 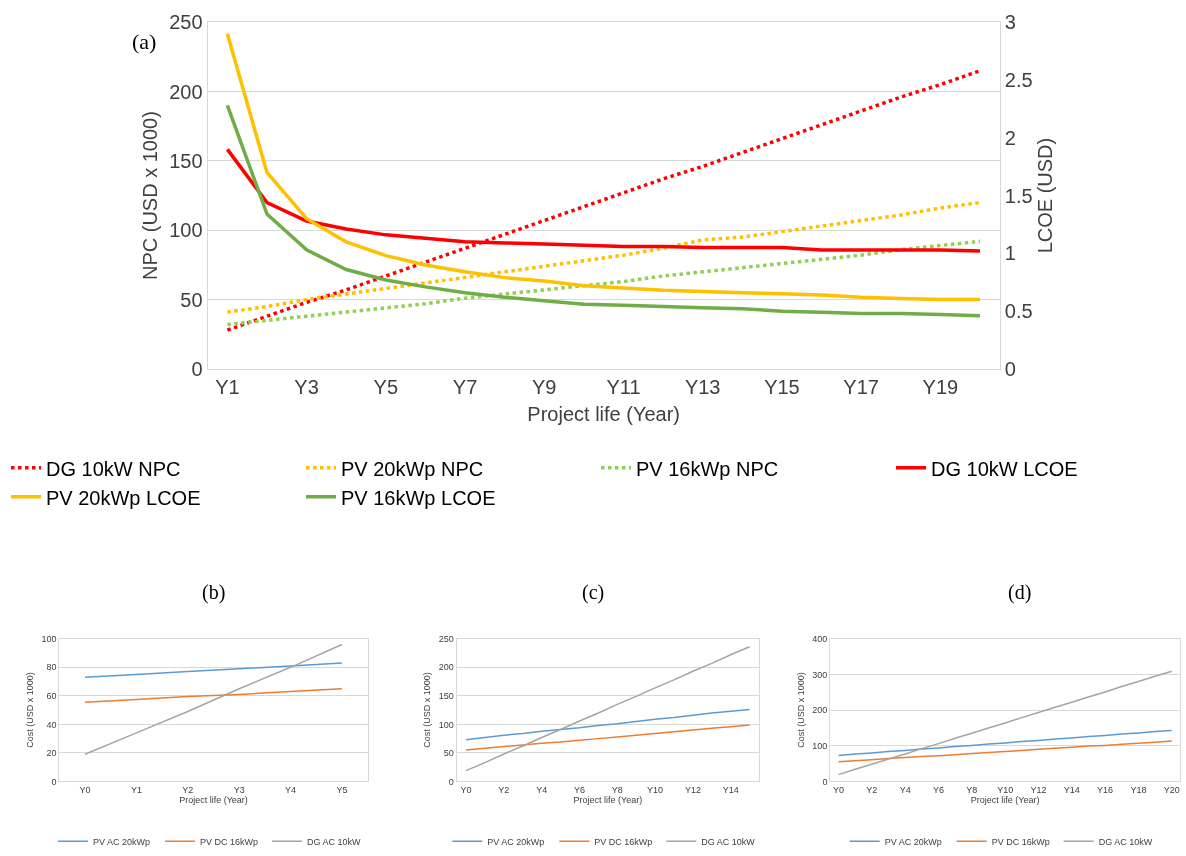 What do you see at coordinates (113, 468) in the screenshot?
I see `legend-label: DG 10kW NPC` at bounding box center [113, 468].